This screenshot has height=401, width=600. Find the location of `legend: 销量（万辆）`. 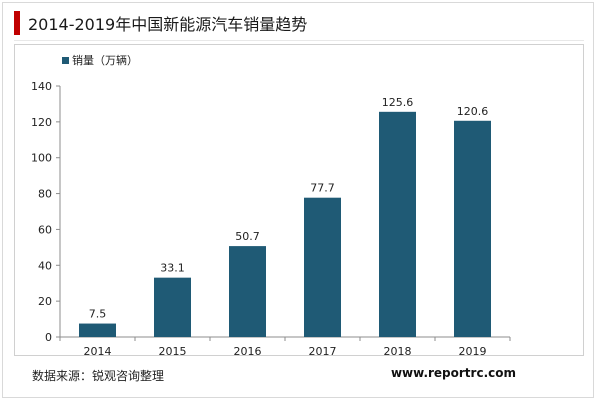

legend: 销量（万辆） is located at coordinates (100, 60).